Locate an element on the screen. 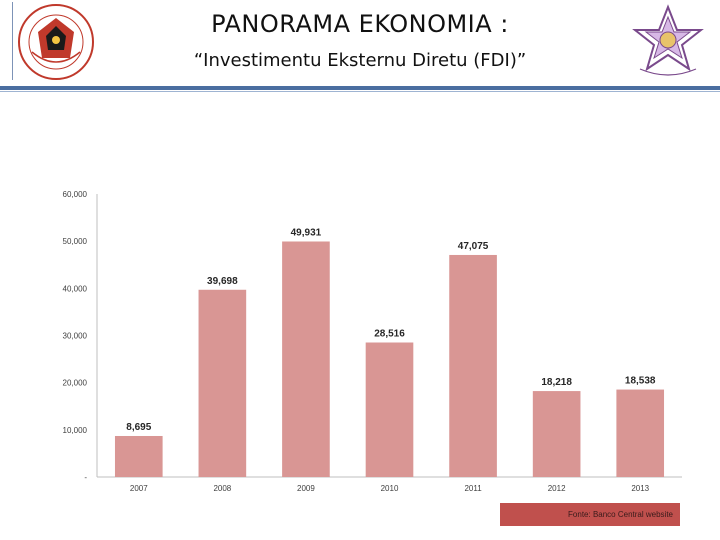  y-tick-label: 40,000 is located at coordinates (75, 288).